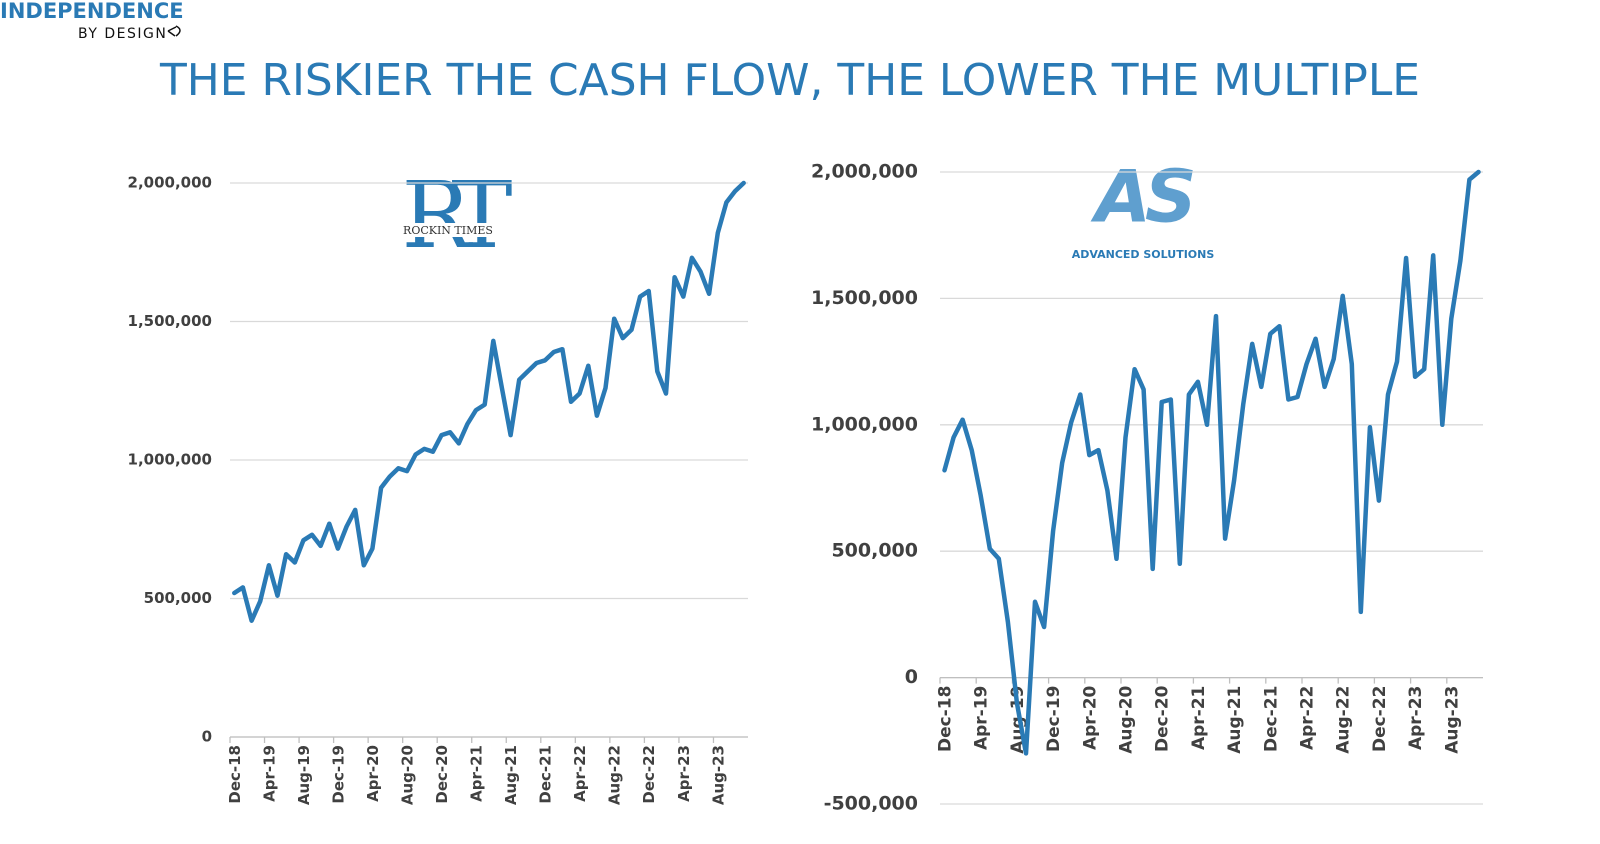 Image resolution: width=1600 pixels, height=844 pixels. I want to click on brand: INDEPENDENCE, so click(92, 11).